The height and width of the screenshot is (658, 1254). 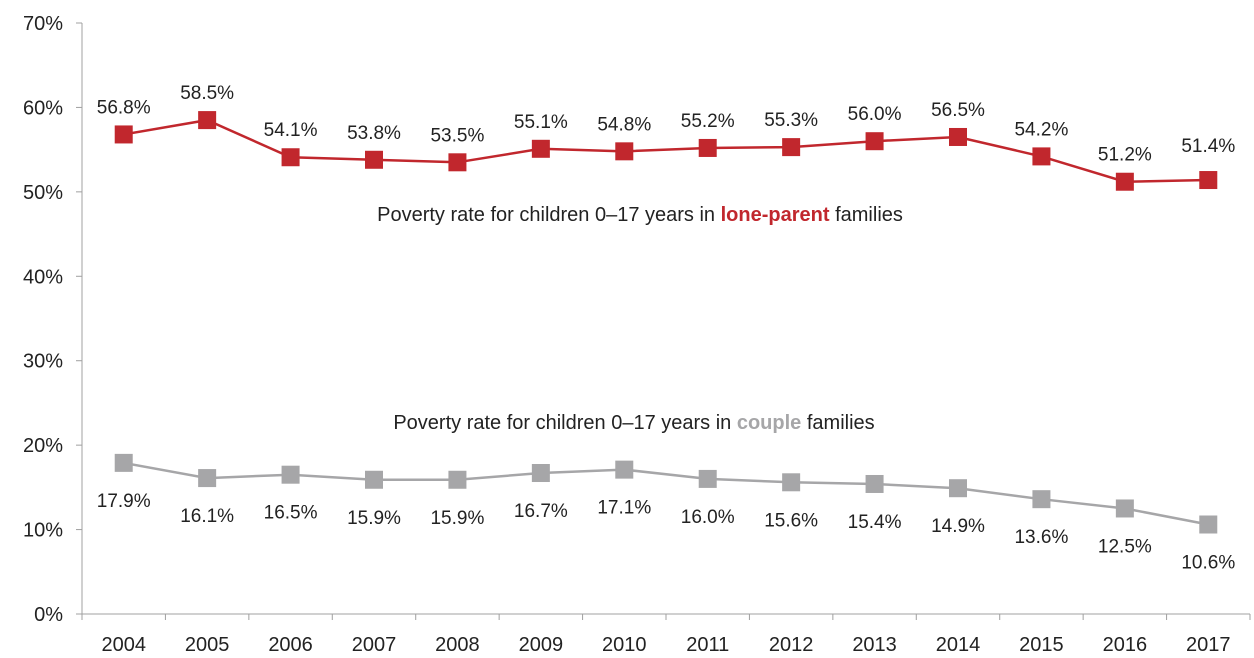 What do you see at coordinates (791, 645) in the screenshot?
I see `x-tick-label: 2012` at bounding box center [791, 645].